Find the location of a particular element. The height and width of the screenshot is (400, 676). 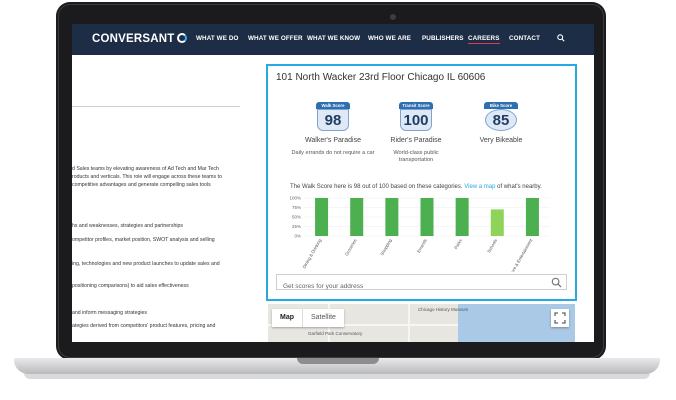

camera-icon is located at coordinates (393, 17).